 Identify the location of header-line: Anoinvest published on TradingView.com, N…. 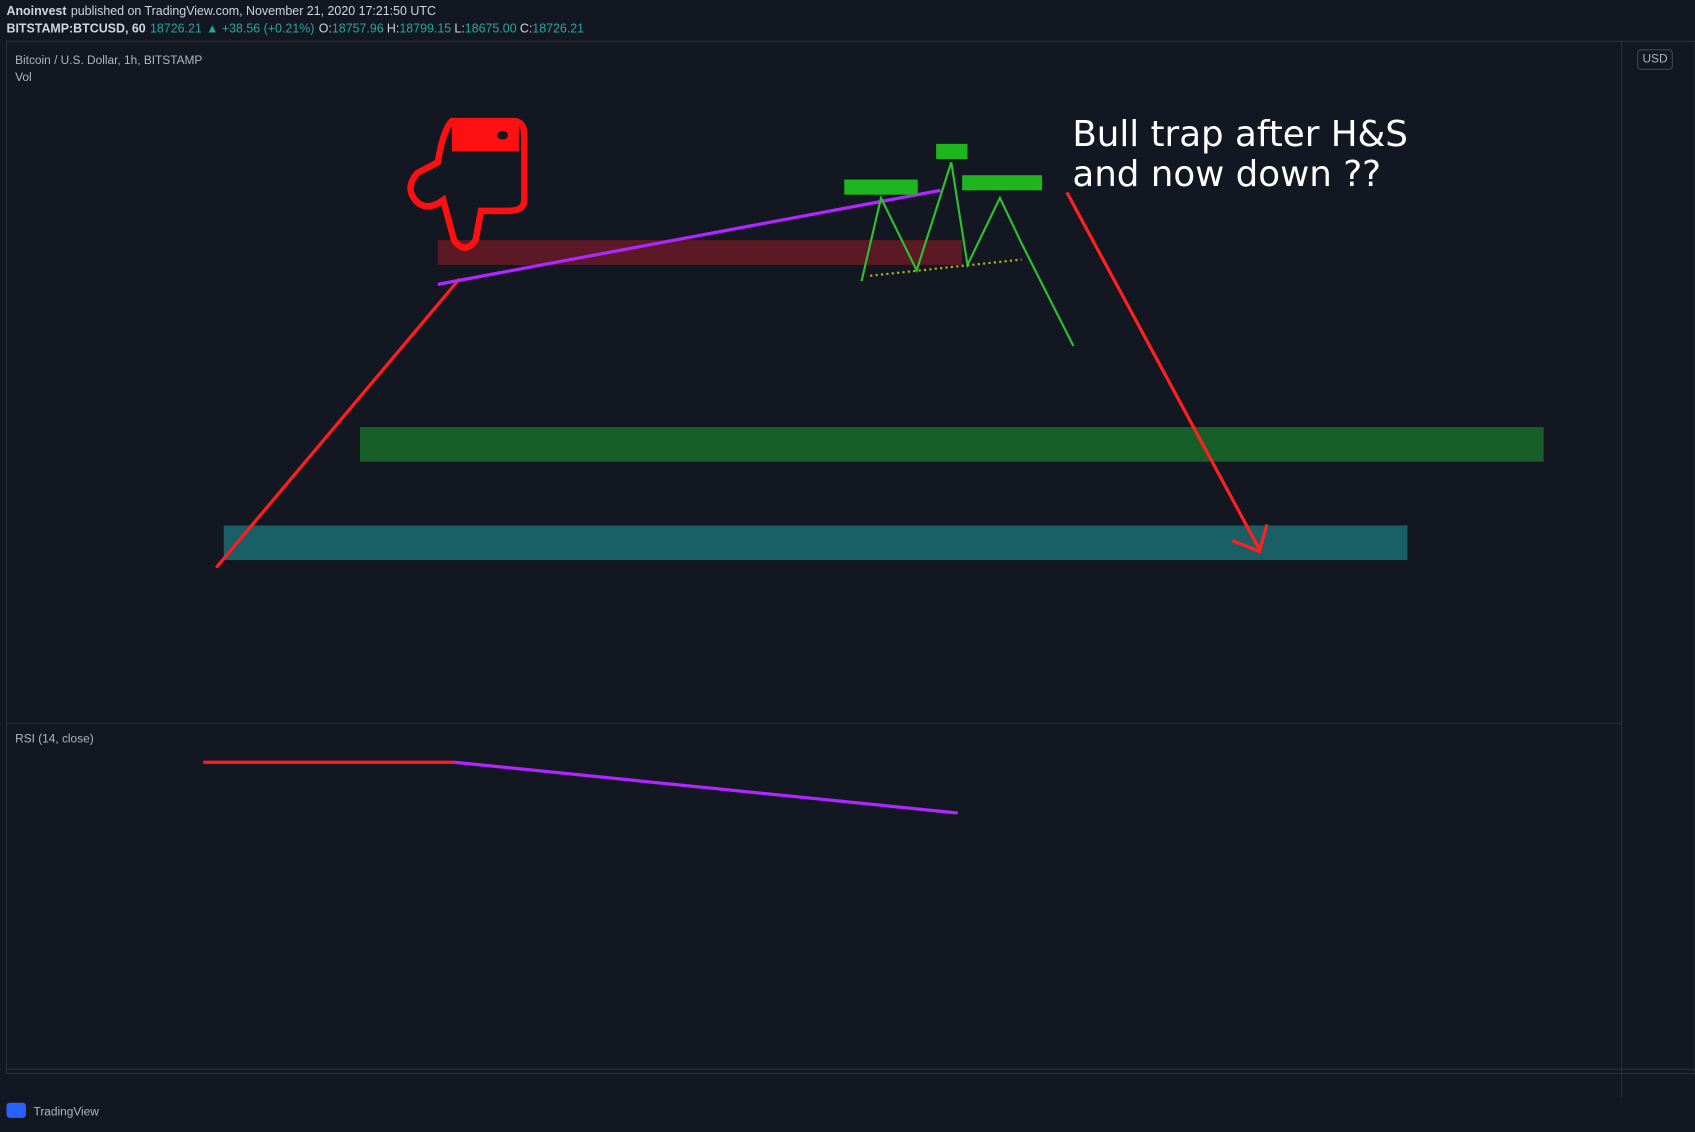
(220, 11).